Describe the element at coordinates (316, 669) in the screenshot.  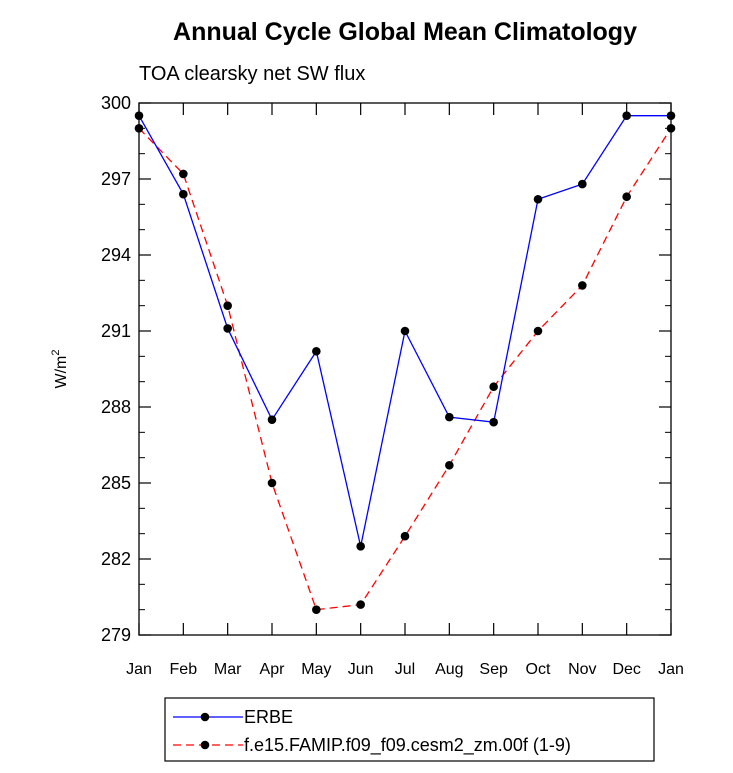
I see `x-tick-label: May` at that location.